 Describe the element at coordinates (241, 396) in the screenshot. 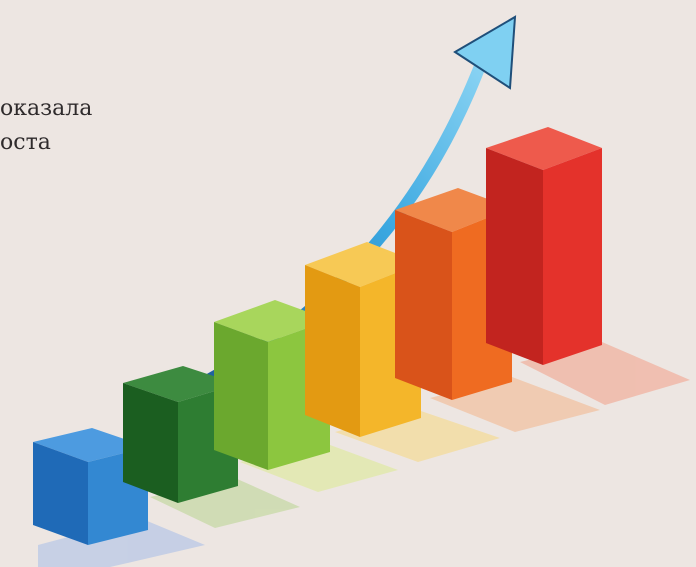

I see `bar-light-green-front` at that location.